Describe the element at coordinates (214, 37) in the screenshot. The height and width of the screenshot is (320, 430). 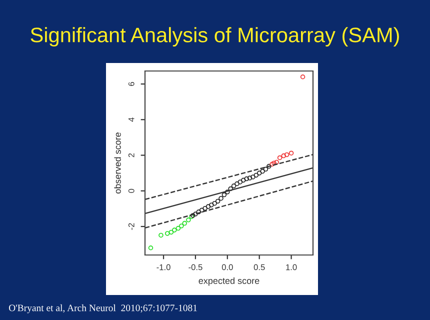
I see `chart-title: Significant Analysis of Microarray (SAM)` at that location.